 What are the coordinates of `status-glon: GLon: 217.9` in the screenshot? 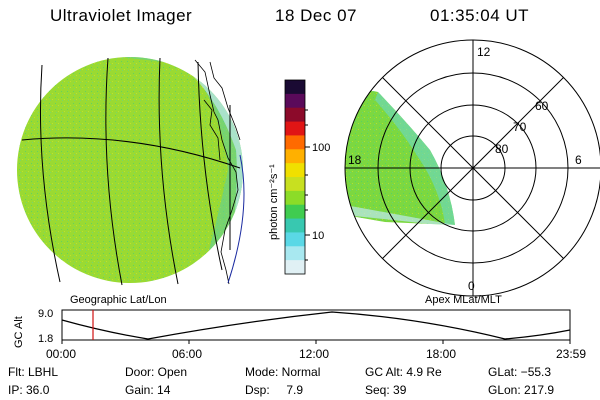 It's located at (521, 390).